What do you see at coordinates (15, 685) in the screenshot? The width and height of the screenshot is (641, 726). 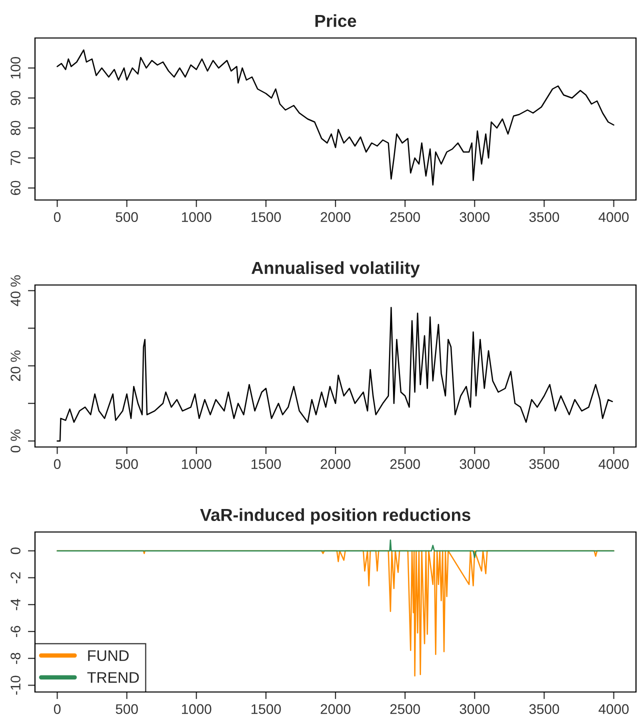 I see `y-tick-label: -10` at bounding box center [15, 685].